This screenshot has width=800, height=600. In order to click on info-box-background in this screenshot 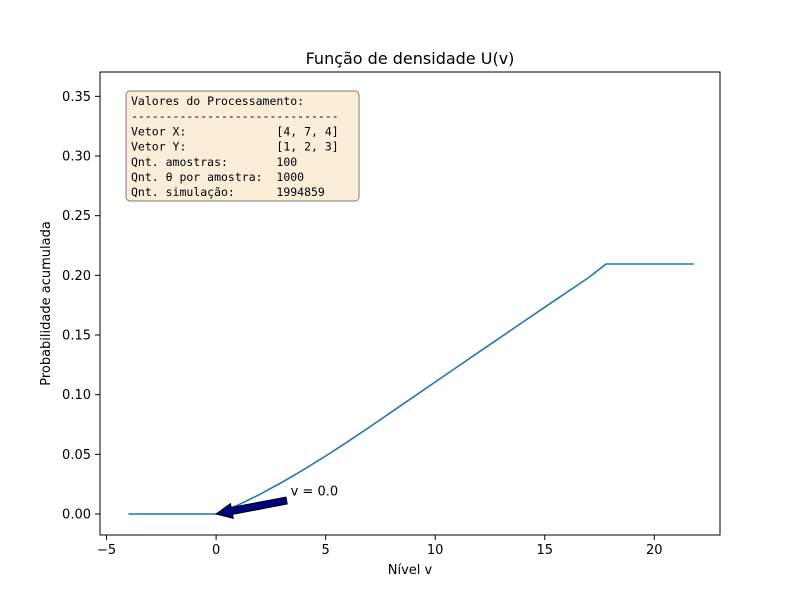, I will do `click(242, 146)`.